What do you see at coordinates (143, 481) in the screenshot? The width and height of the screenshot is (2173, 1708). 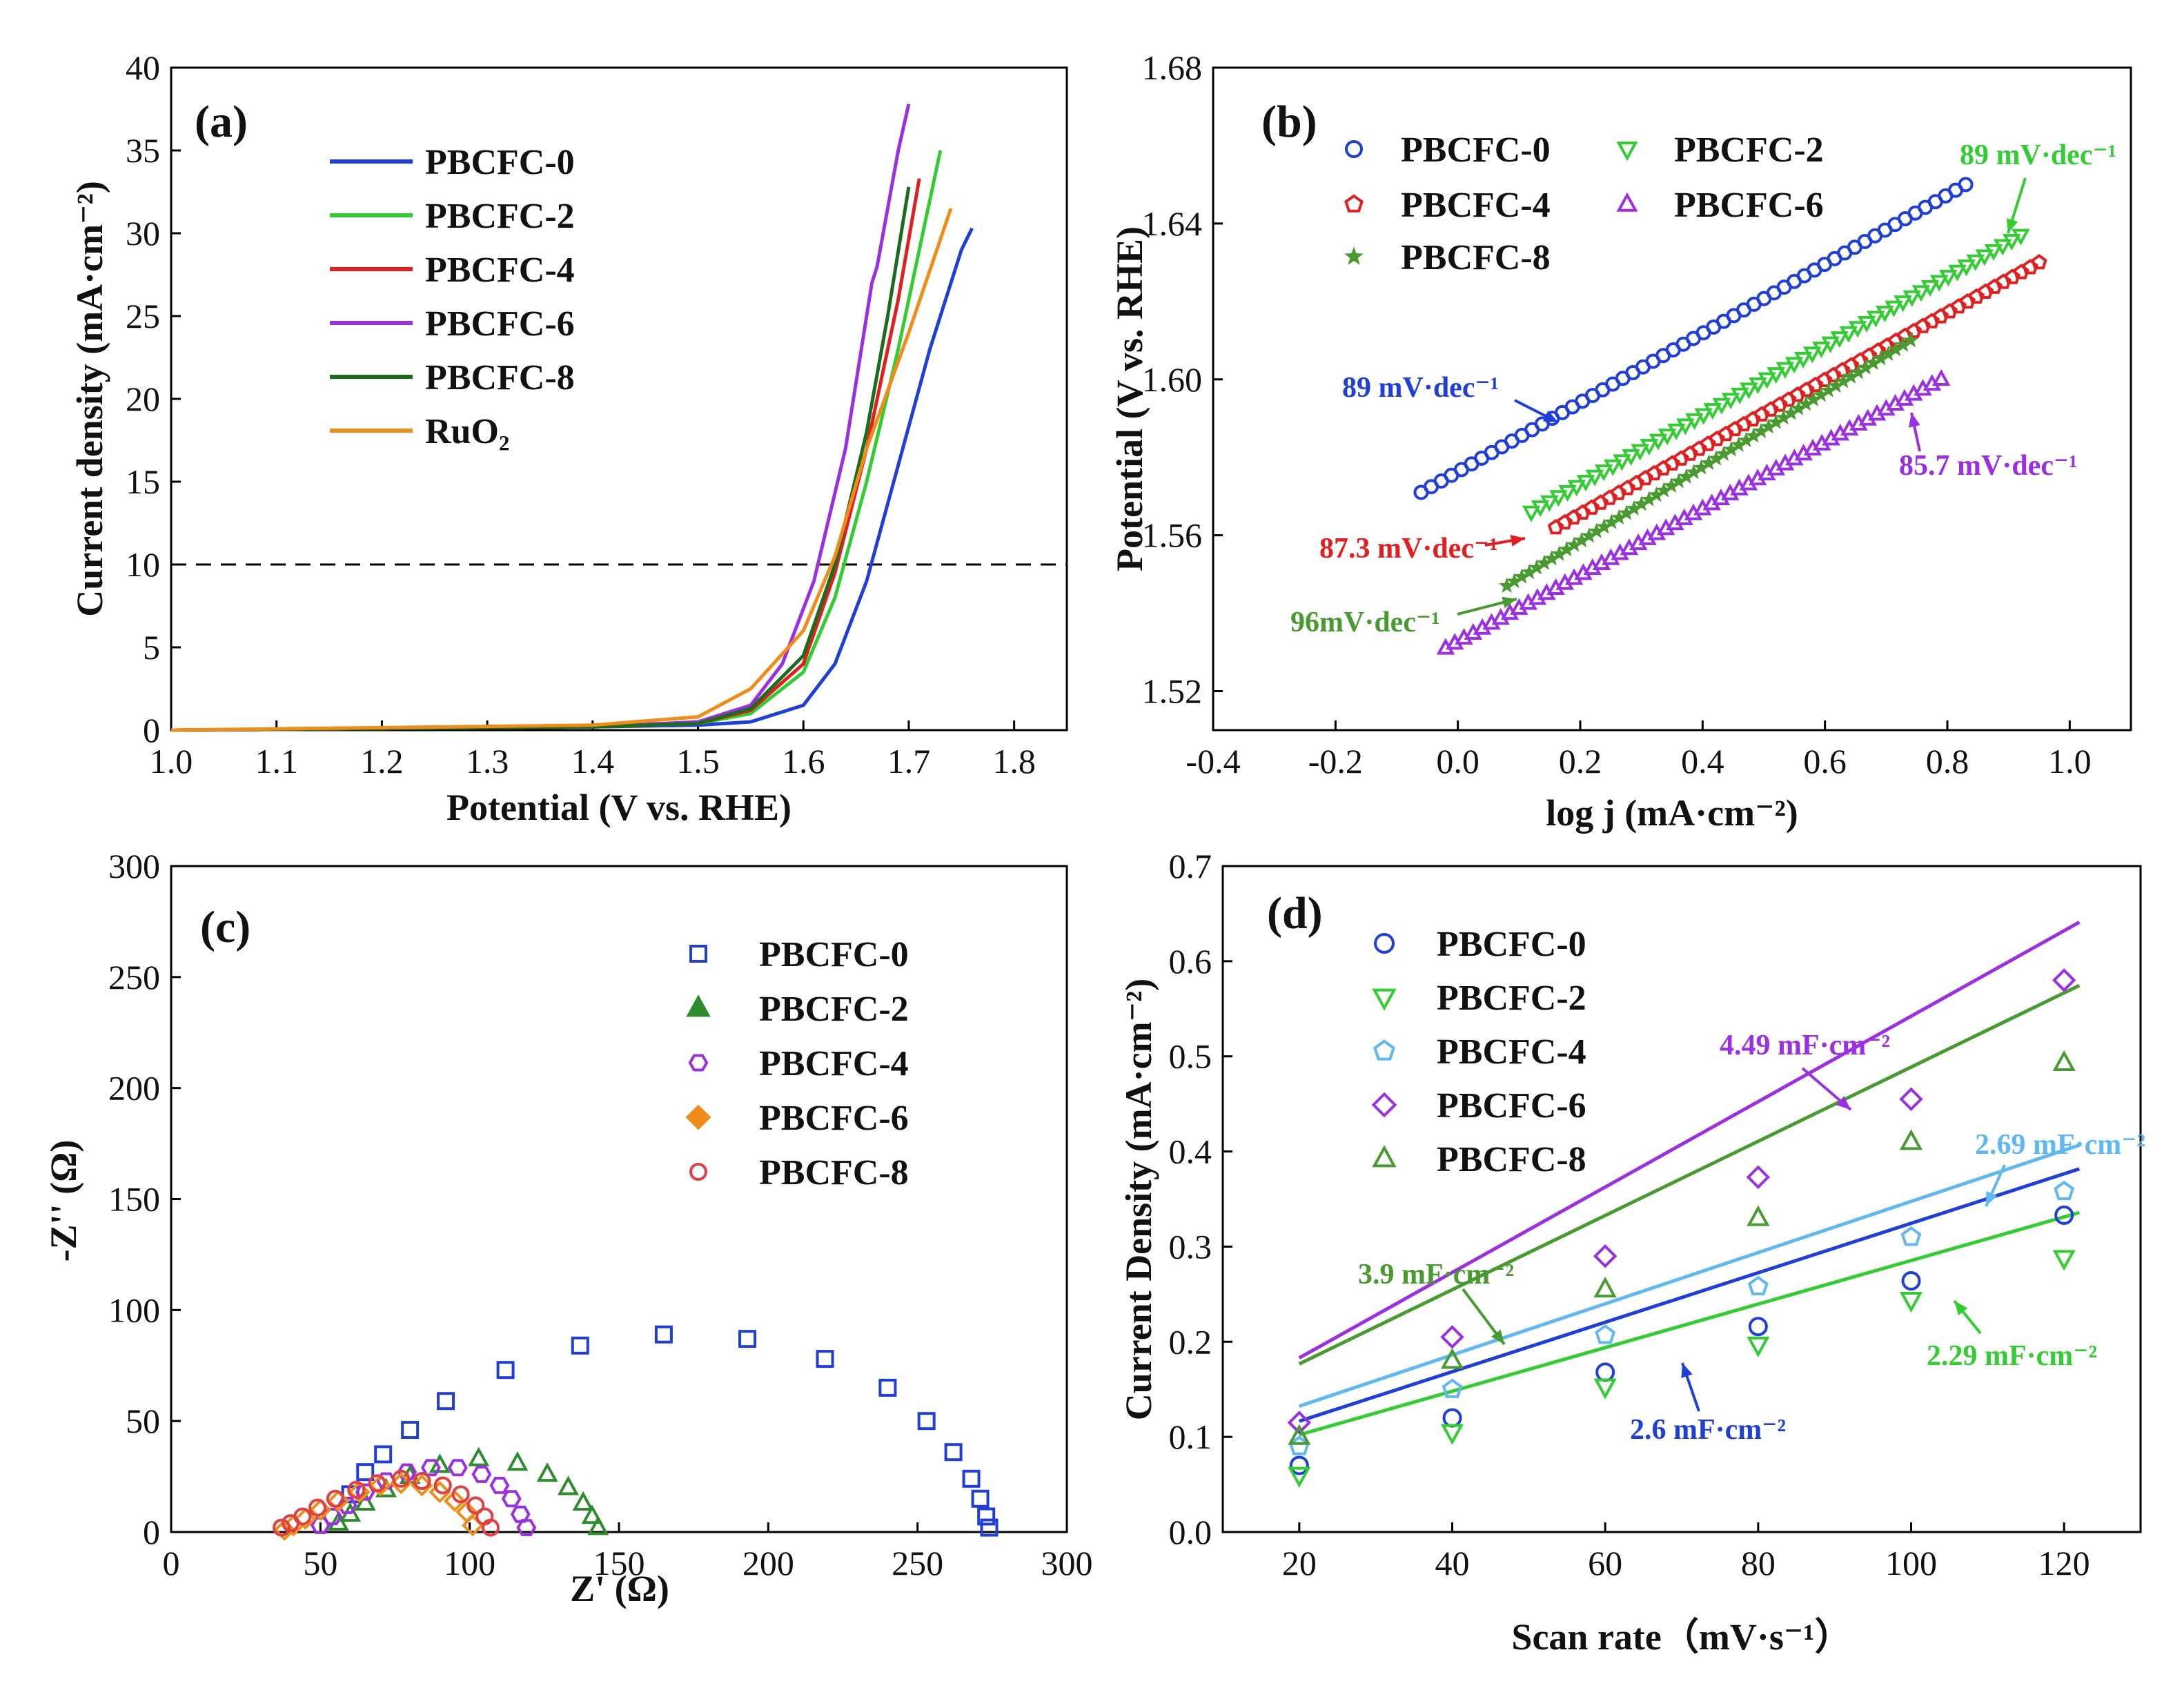 I see `y-tick-label: 15` at bounding box center [143, 481].